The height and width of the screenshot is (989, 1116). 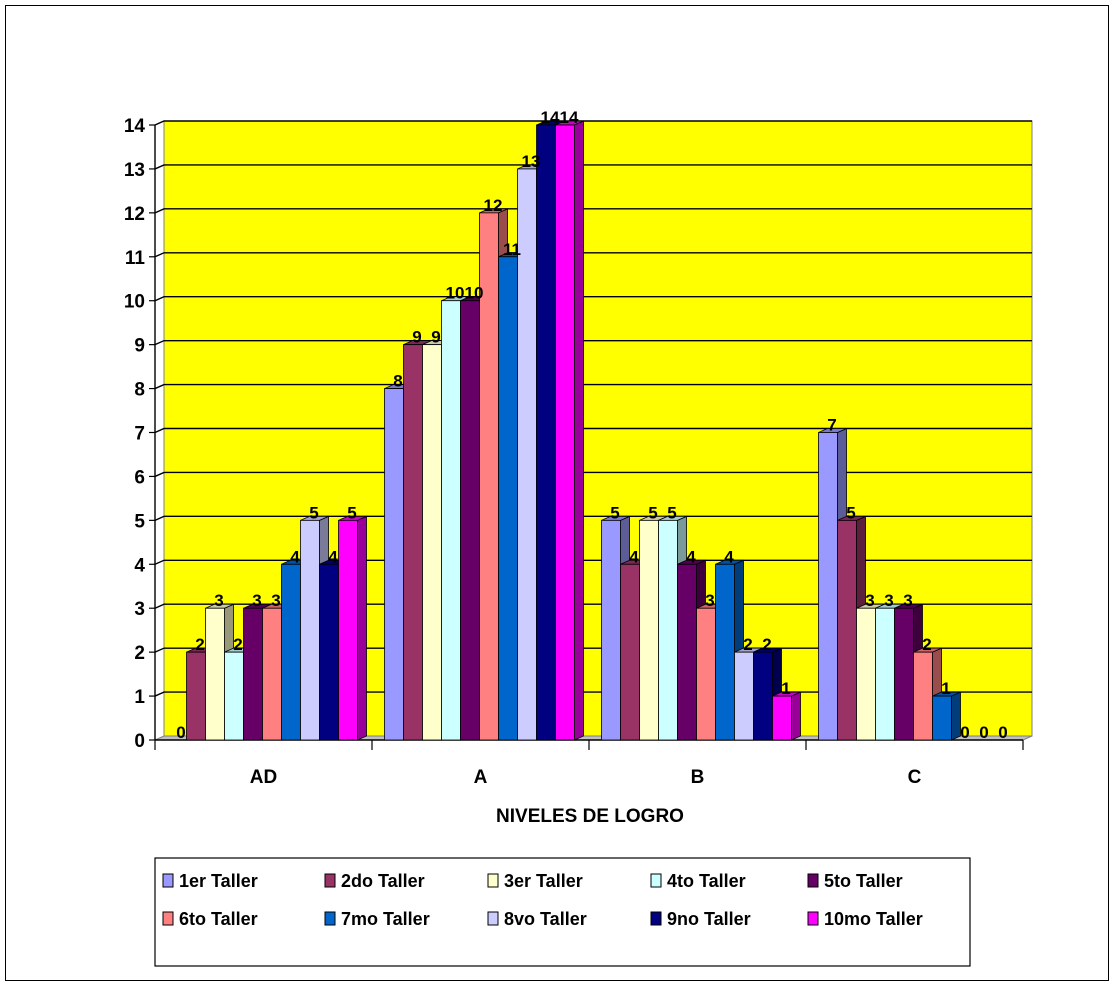 I want to click on x-tick-label: B, so click(x=698, y=777).